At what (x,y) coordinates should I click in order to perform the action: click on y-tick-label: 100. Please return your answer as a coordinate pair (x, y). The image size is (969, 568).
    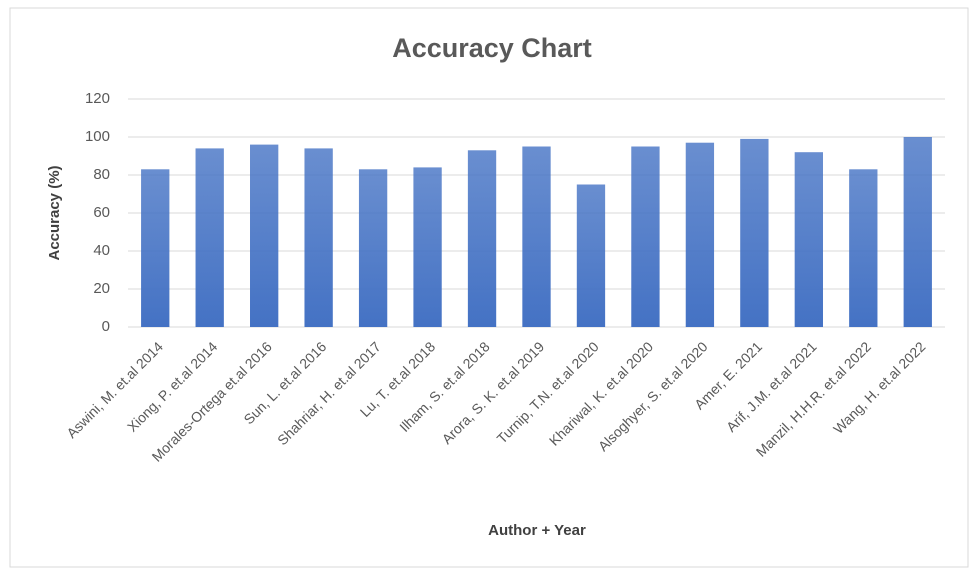
    Looking at the image, I should click on (97, 136).